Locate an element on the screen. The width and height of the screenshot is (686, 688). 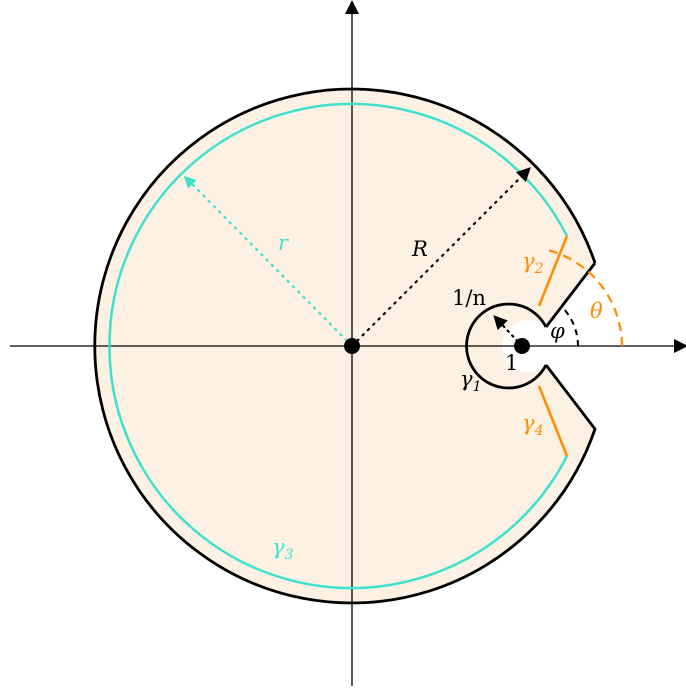
phi-angle-arc is located at coordinates (570, 326).